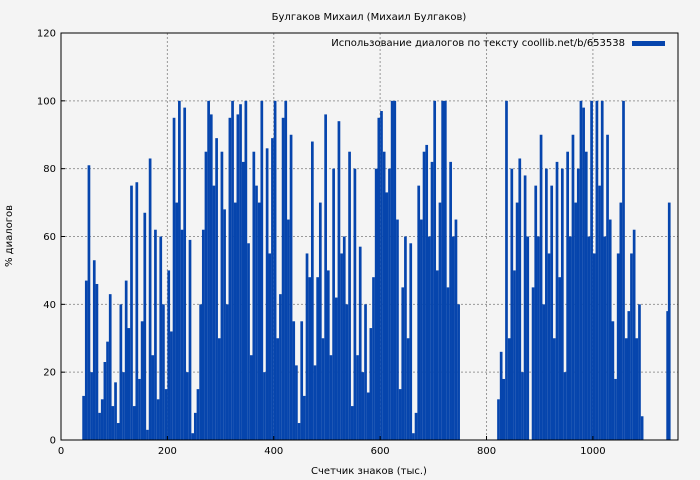  What do you see at coordinates (49, 373) in the screenshot?
I see `y-tick-label: 20` at bounding box center [49, 373].